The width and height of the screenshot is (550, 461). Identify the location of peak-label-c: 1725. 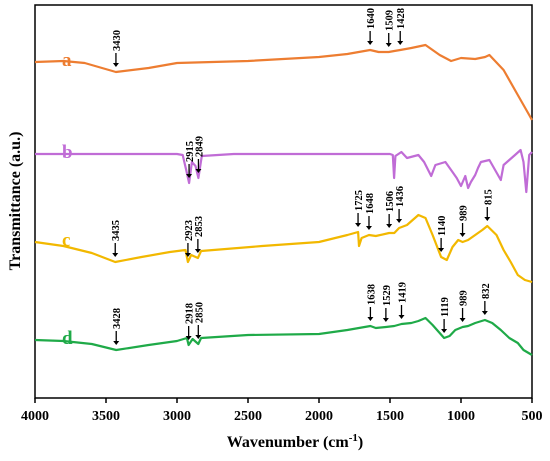
(359, 200).